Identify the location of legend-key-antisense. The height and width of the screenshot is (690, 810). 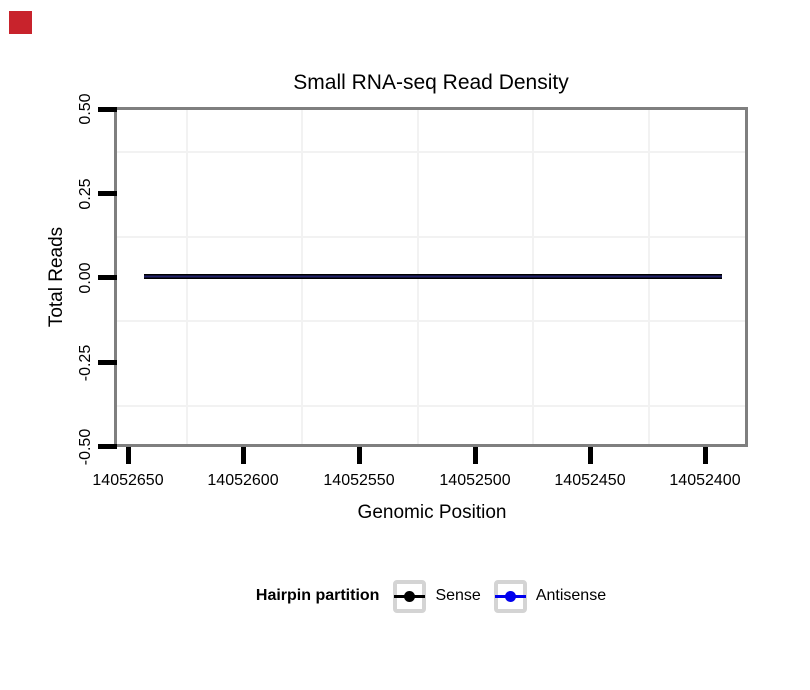
(510, 596).